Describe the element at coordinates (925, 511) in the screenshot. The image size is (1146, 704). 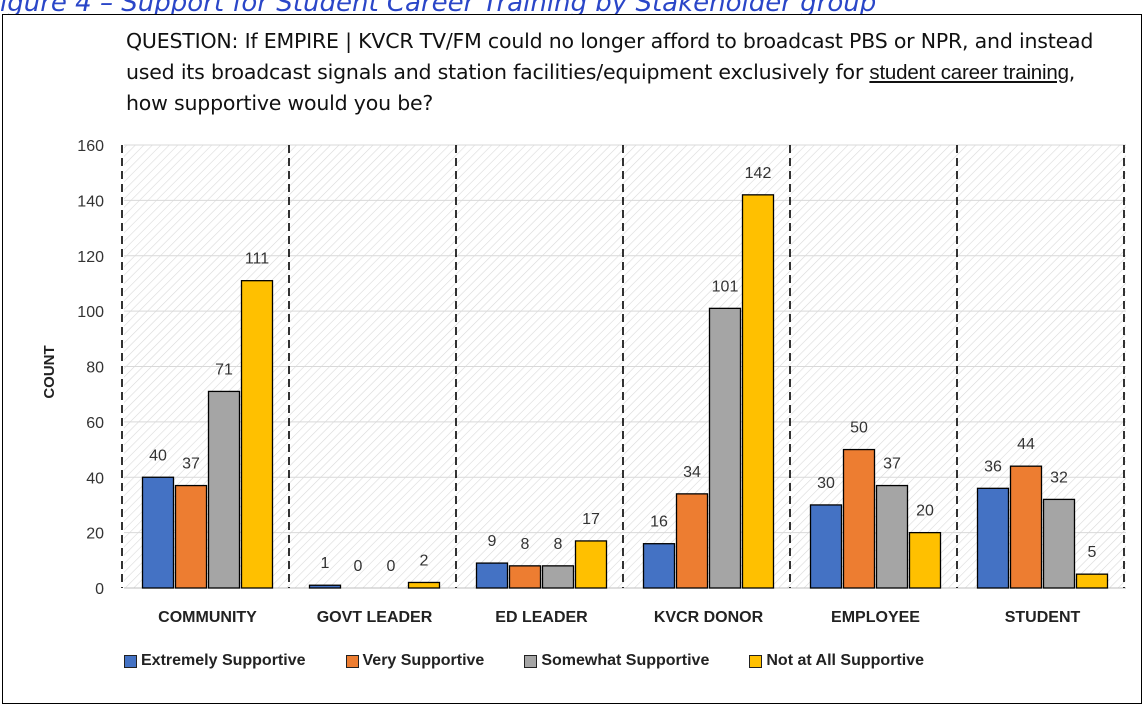
I see `data-label: 20` at that location.